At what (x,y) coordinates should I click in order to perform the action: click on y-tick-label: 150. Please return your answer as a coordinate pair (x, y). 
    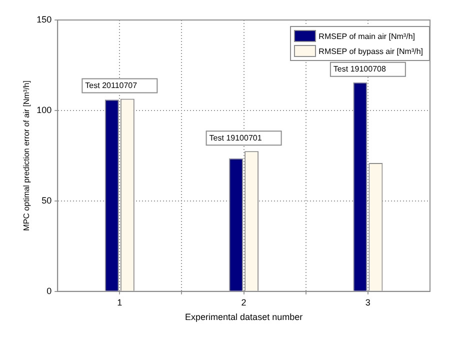
    Looking at the image, I should click on (44, 19).